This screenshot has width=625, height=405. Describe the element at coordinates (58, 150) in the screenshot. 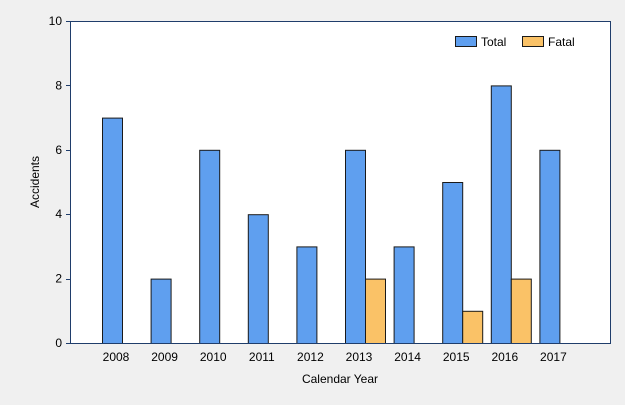

I see `y-tick-label-6: 6` at that location.